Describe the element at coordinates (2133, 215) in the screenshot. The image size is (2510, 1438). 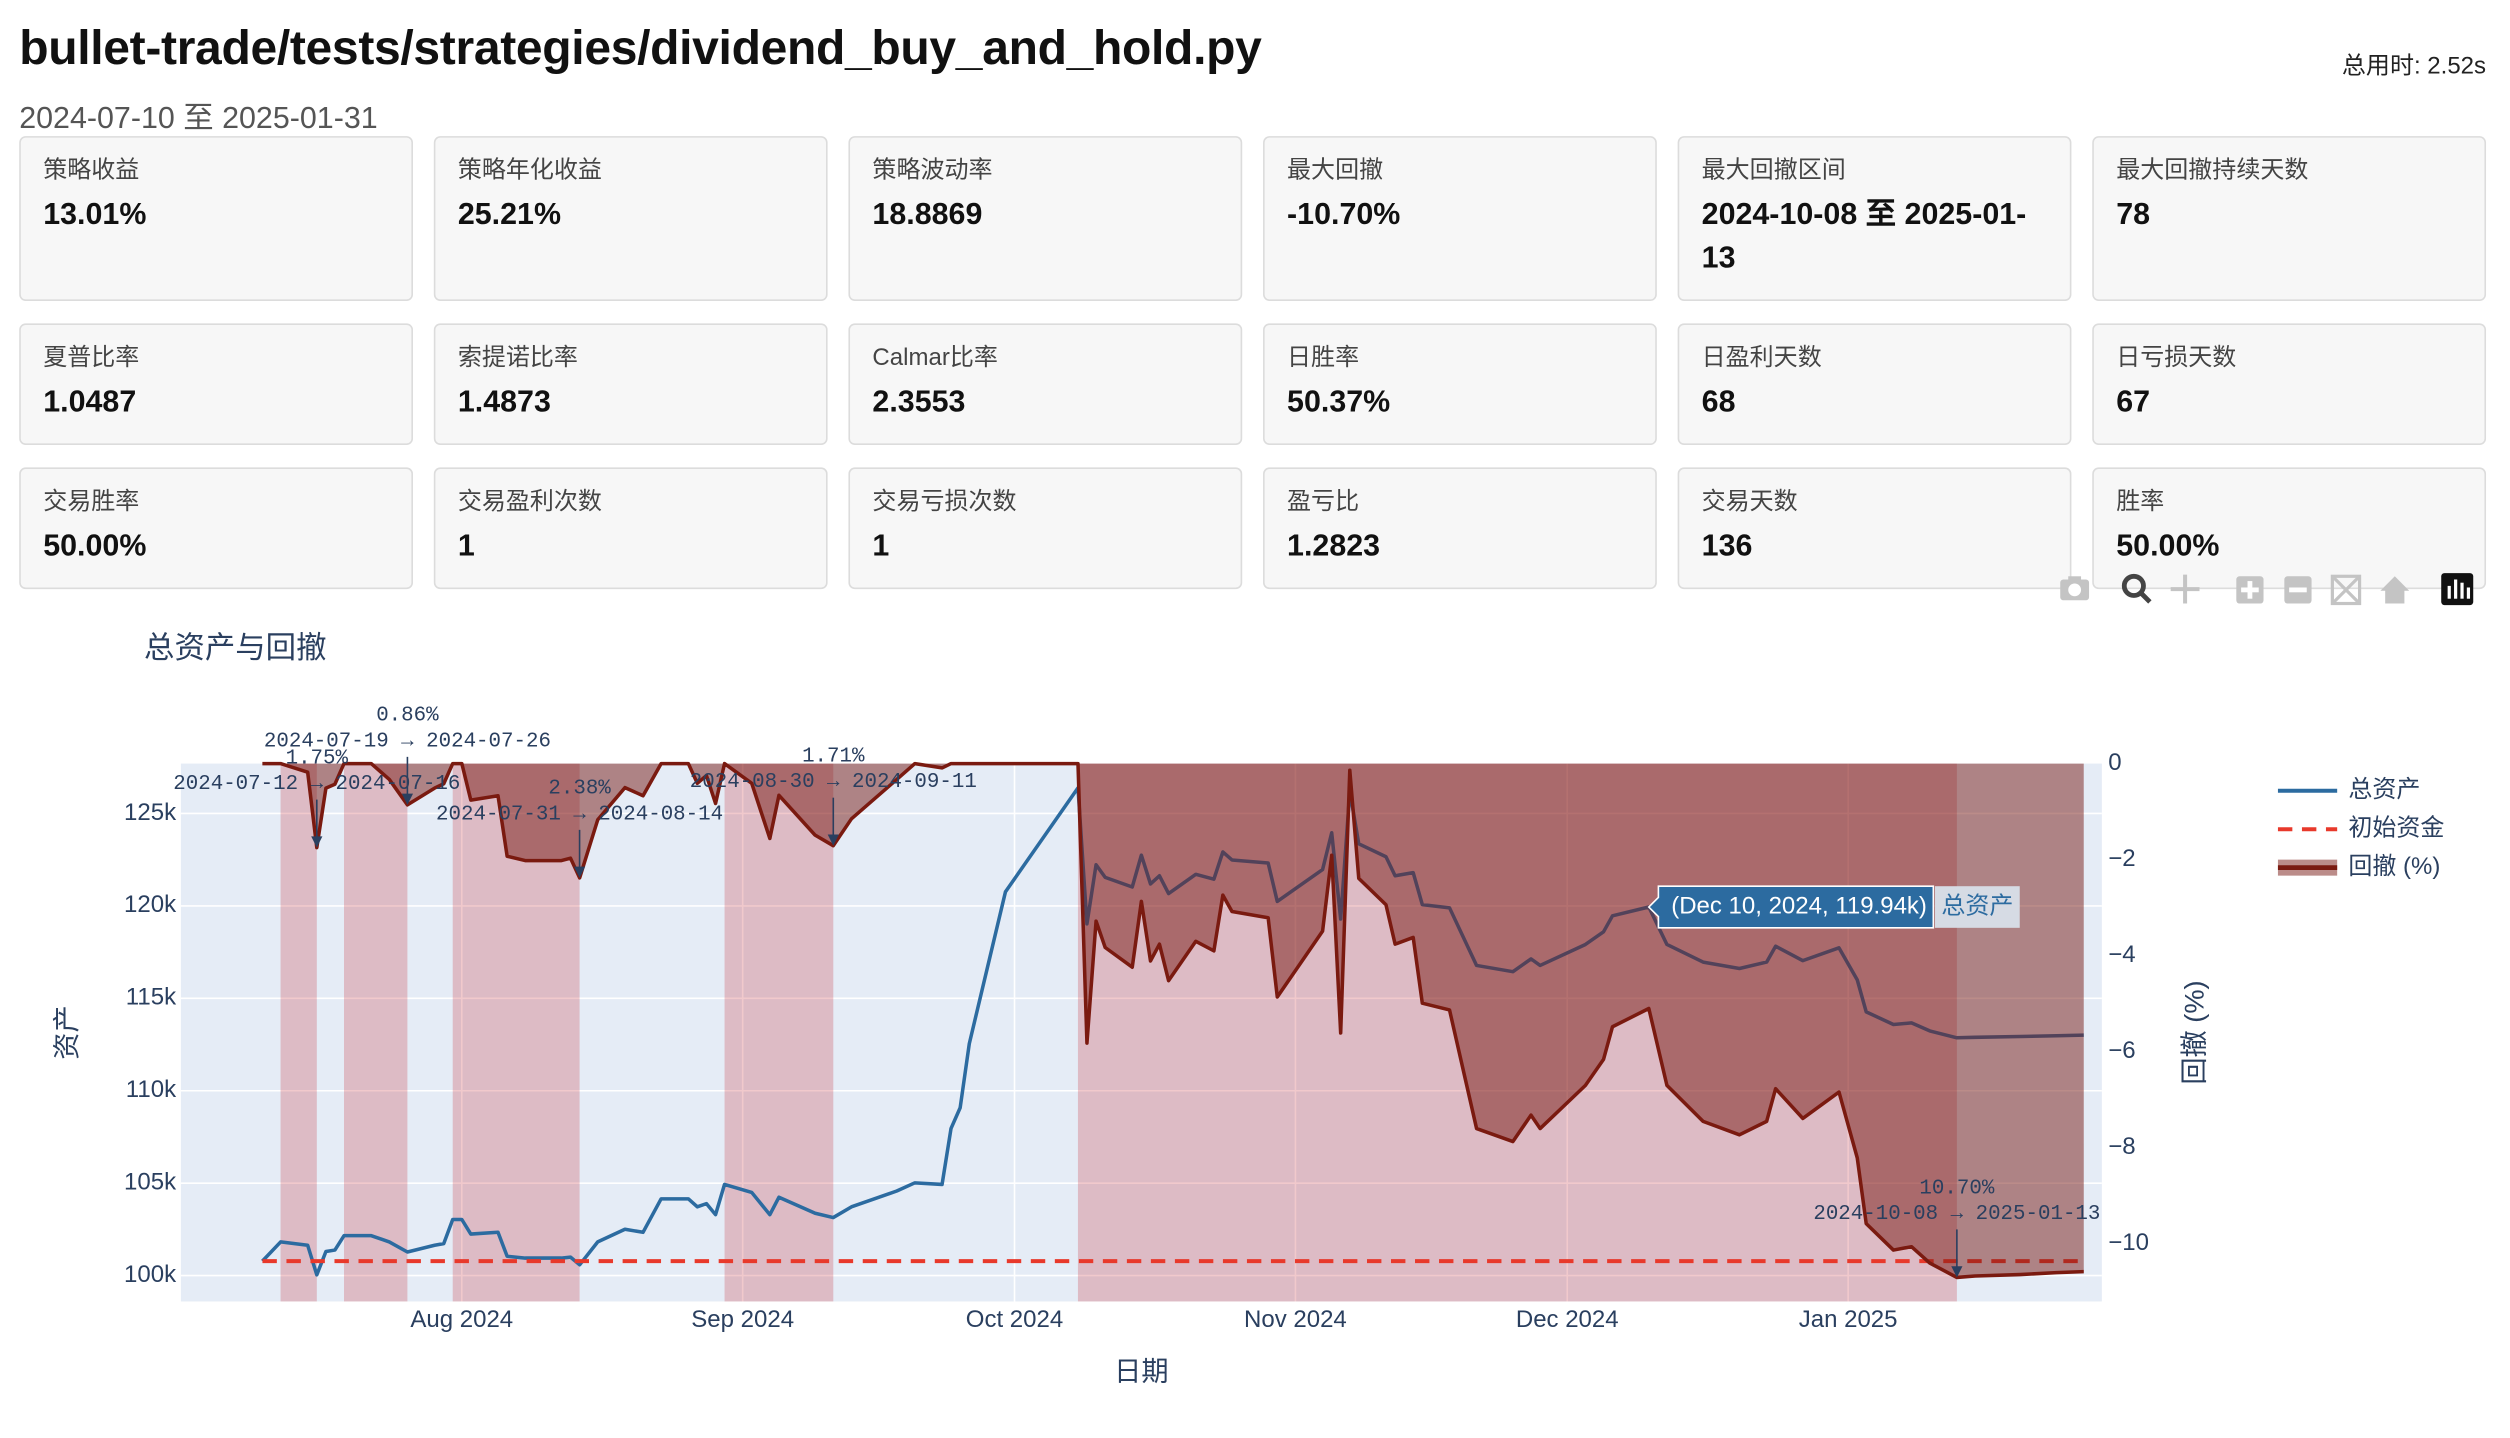
I see `metric-value: 78` at that location.